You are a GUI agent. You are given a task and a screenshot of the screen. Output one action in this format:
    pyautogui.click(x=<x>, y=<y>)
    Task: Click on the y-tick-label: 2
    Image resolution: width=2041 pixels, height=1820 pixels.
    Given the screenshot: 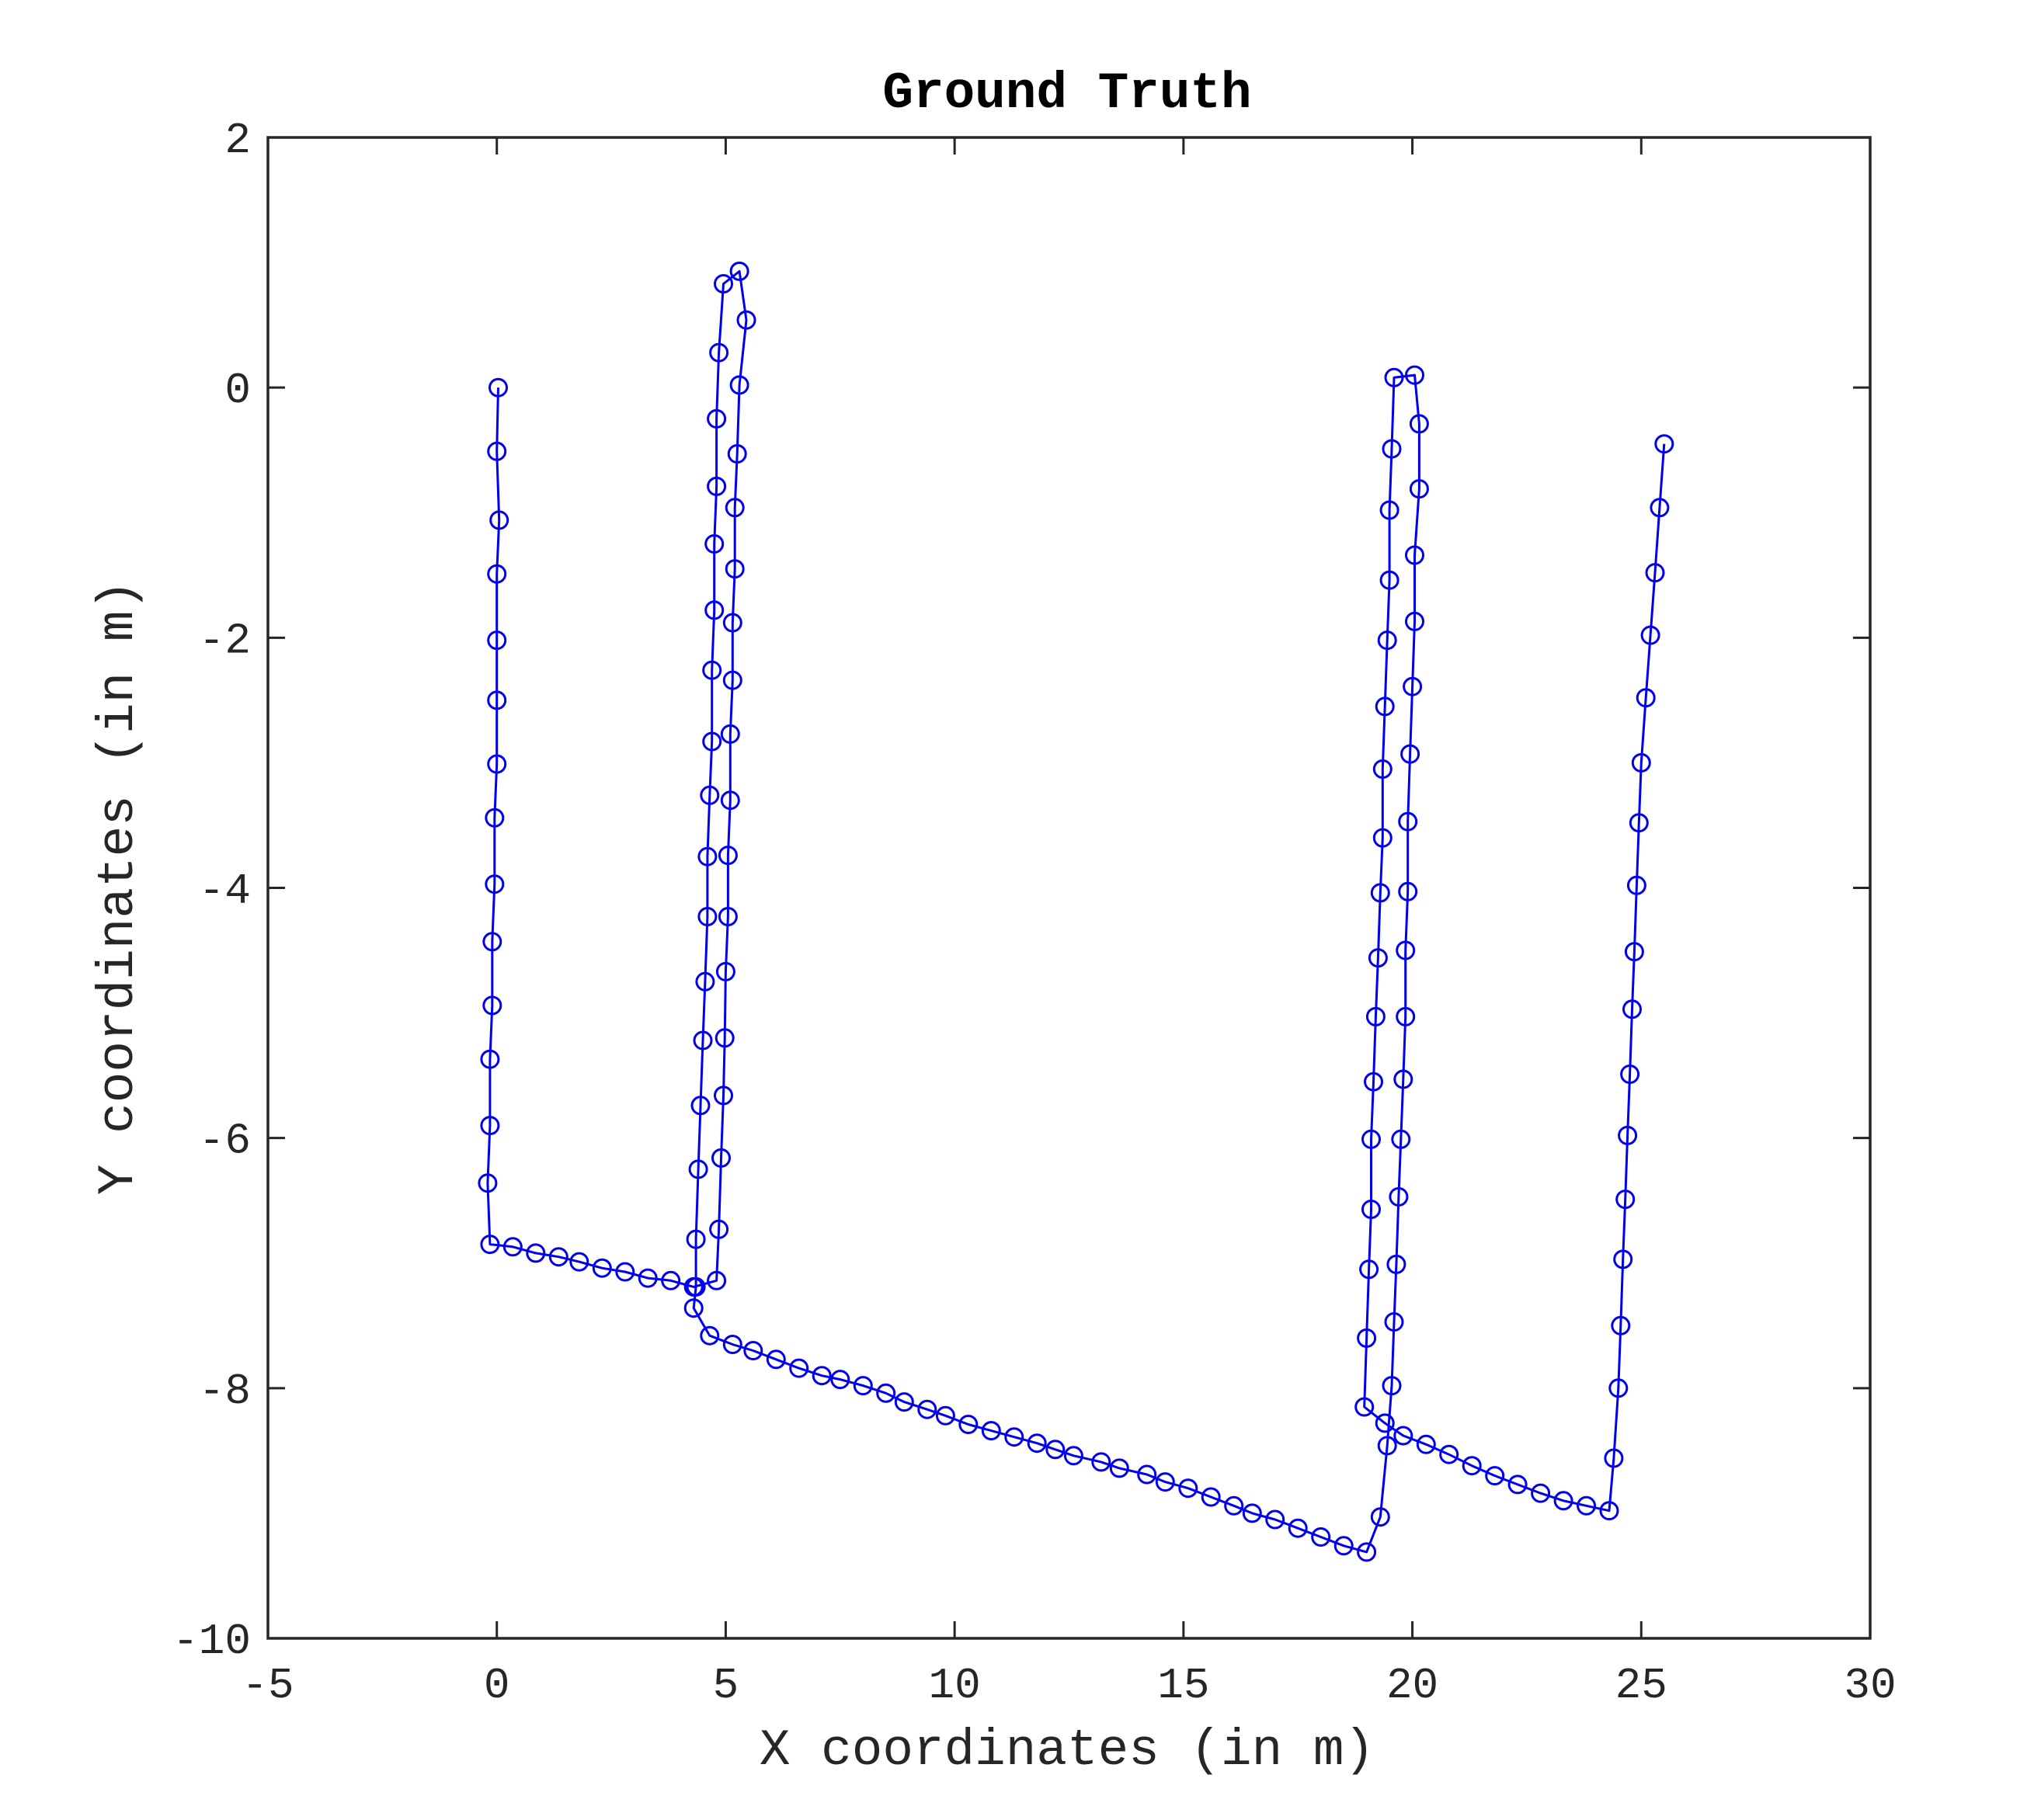 What is the action you would take?
    pyautogui.click(x=238, y=141)
    